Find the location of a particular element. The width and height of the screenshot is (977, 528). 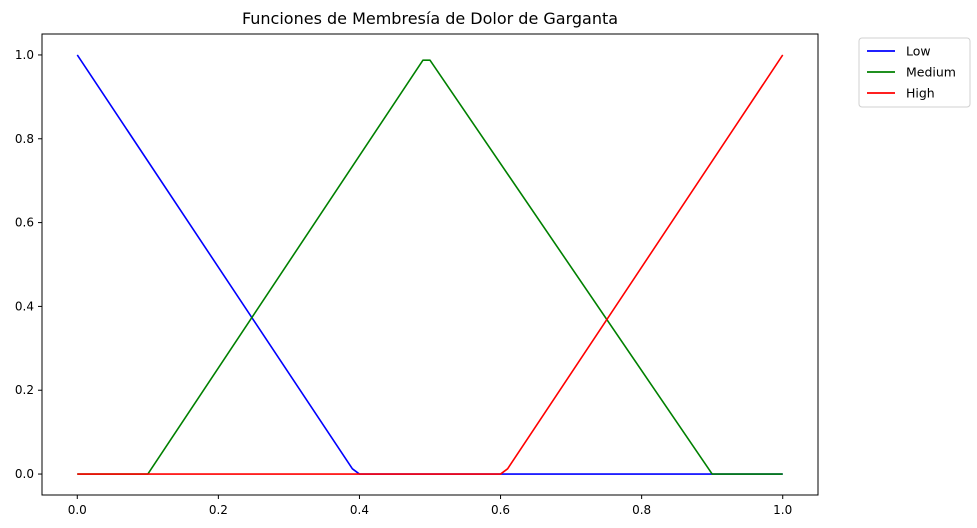

y-tick-label: 0.6 is located at coordinates (24, 223).